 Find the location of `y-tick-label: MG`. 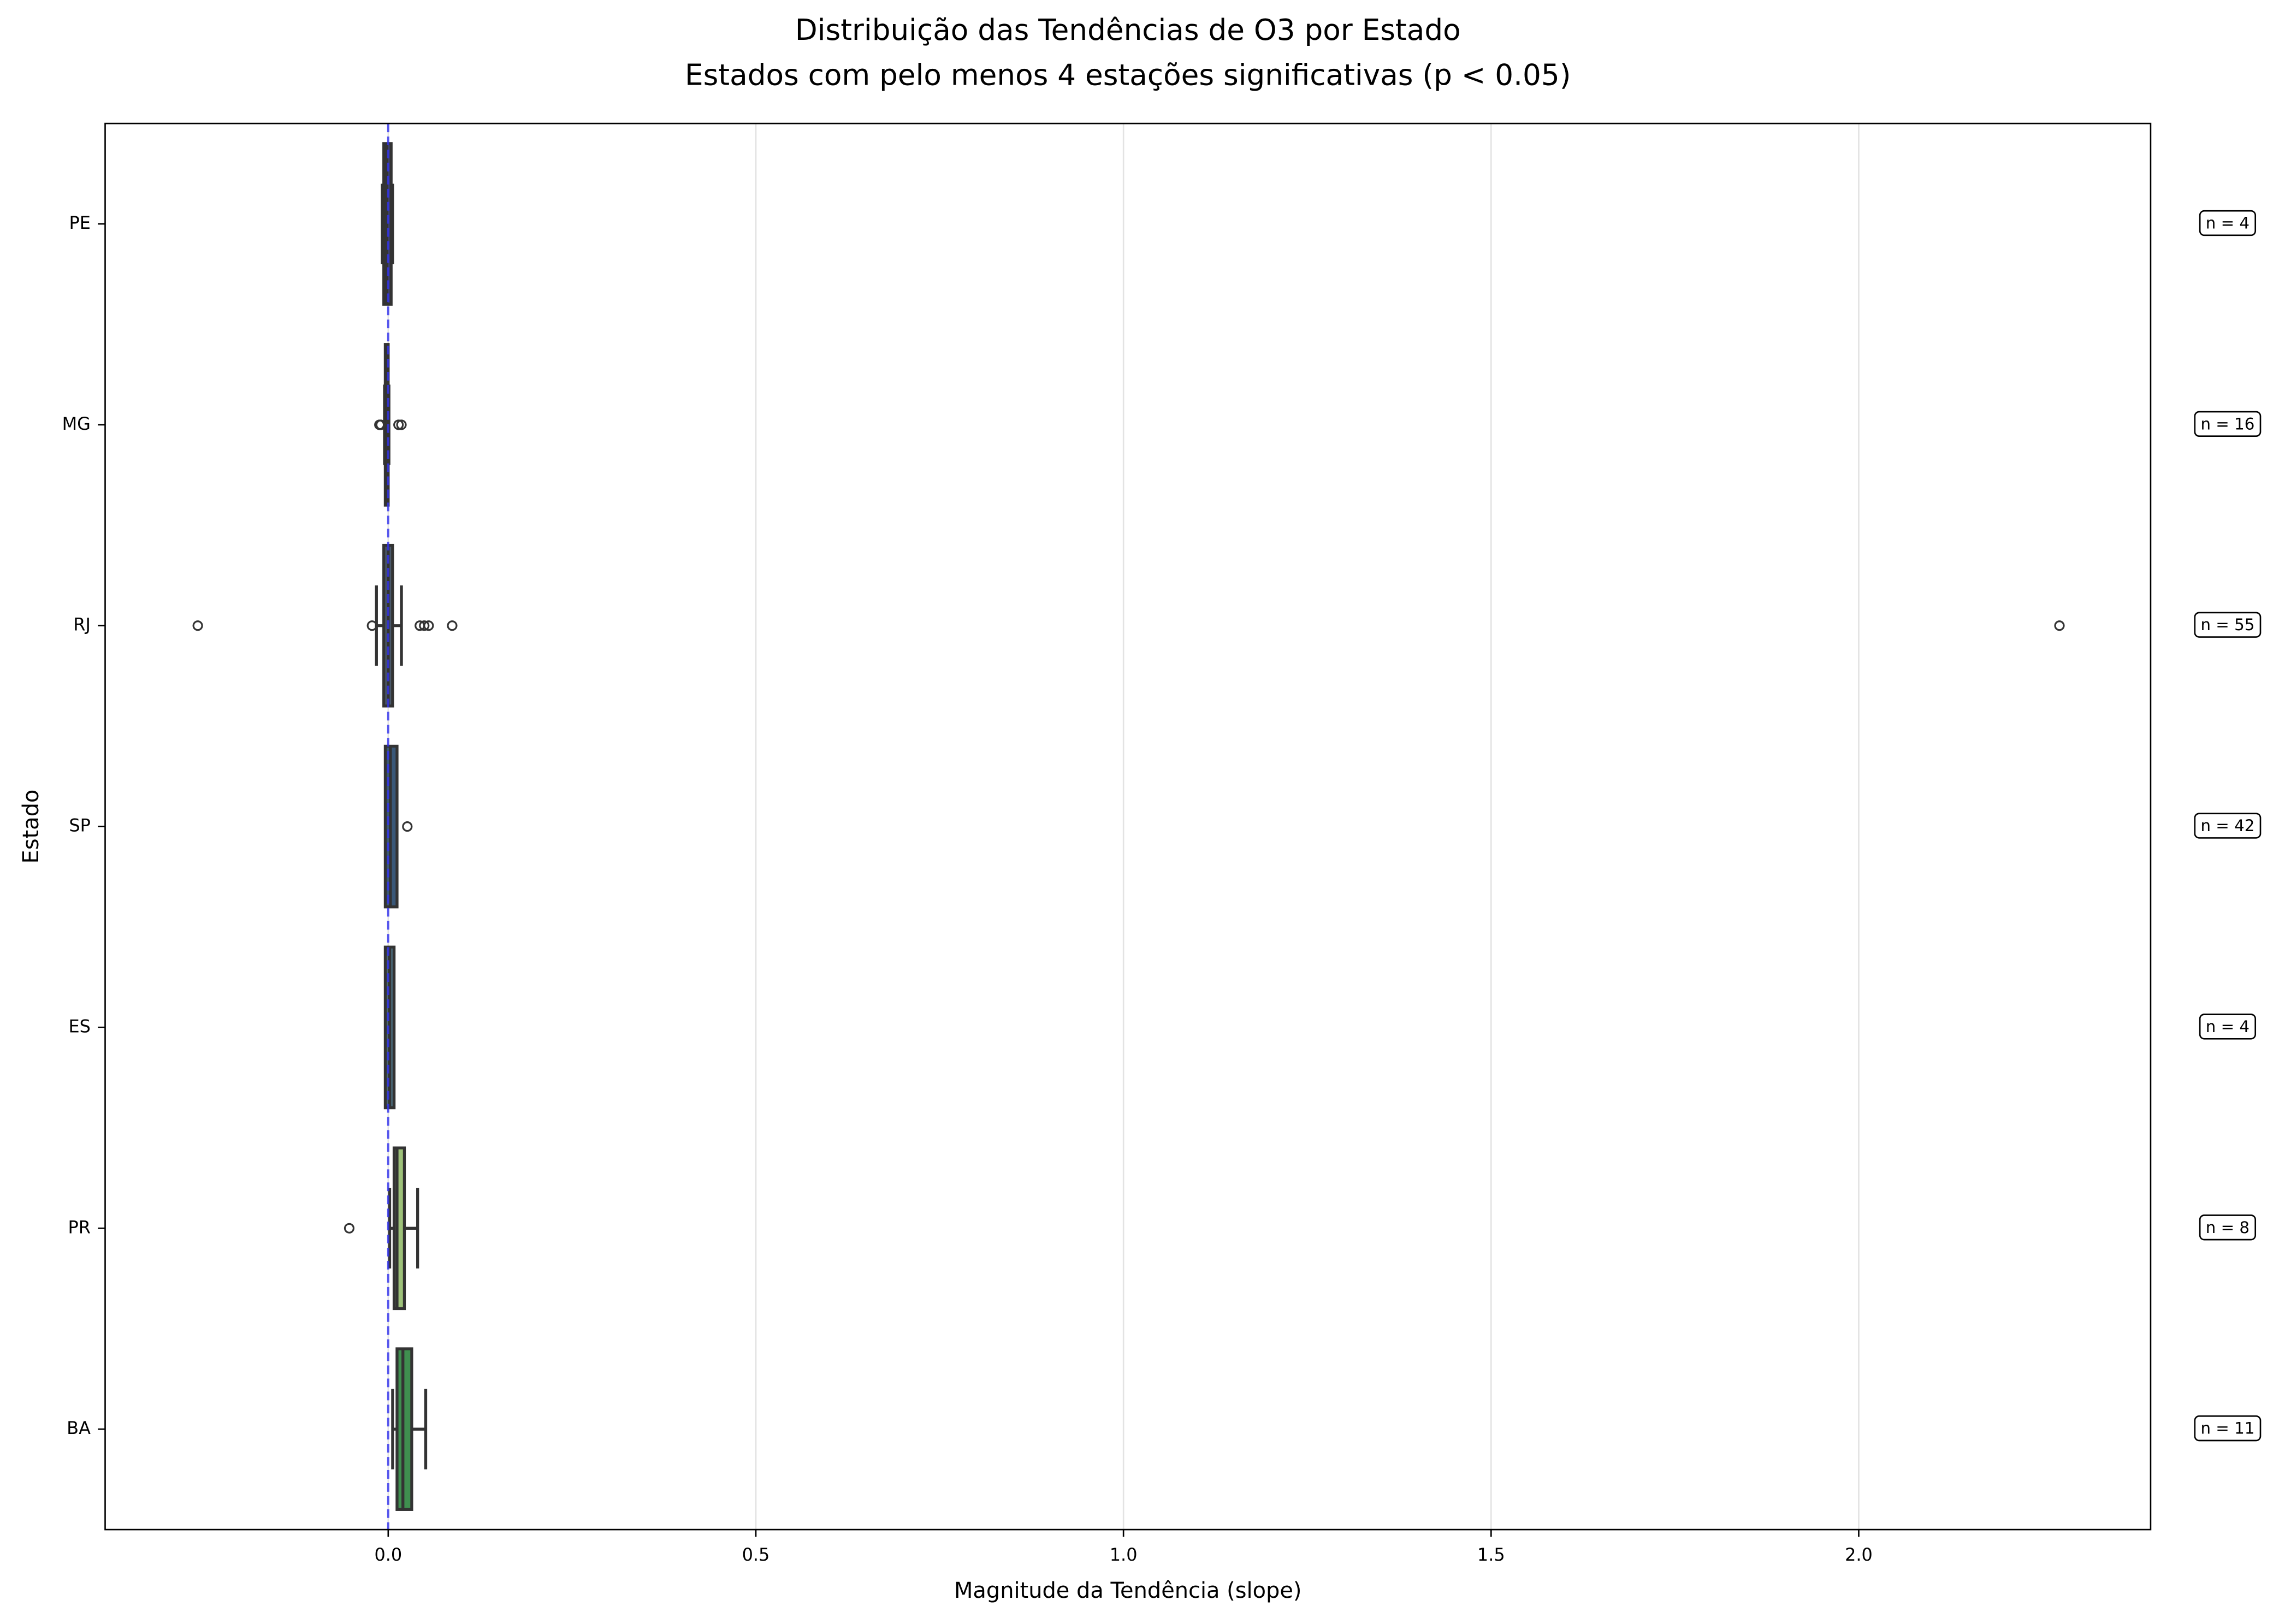

y-tick-label: MG is located at coordinates (76, 423).